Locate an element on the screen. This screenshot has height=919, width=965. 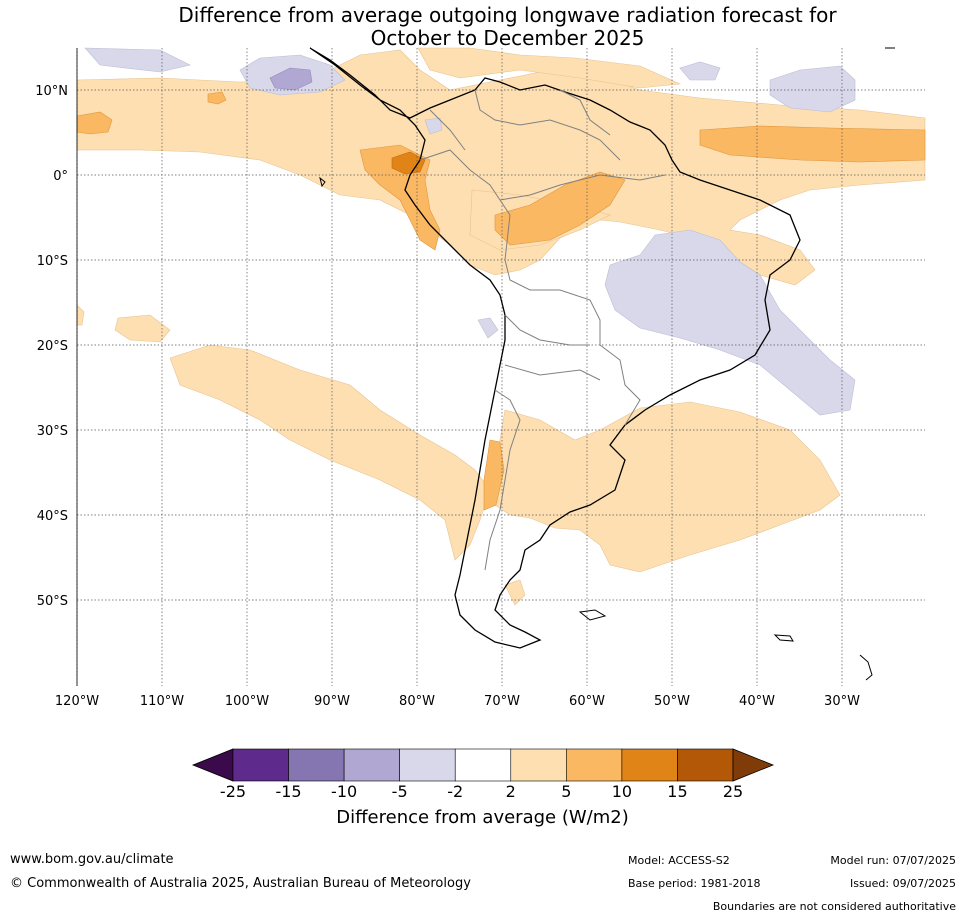
lon-label-80w: 80°W is located at coordinates (417, 701).